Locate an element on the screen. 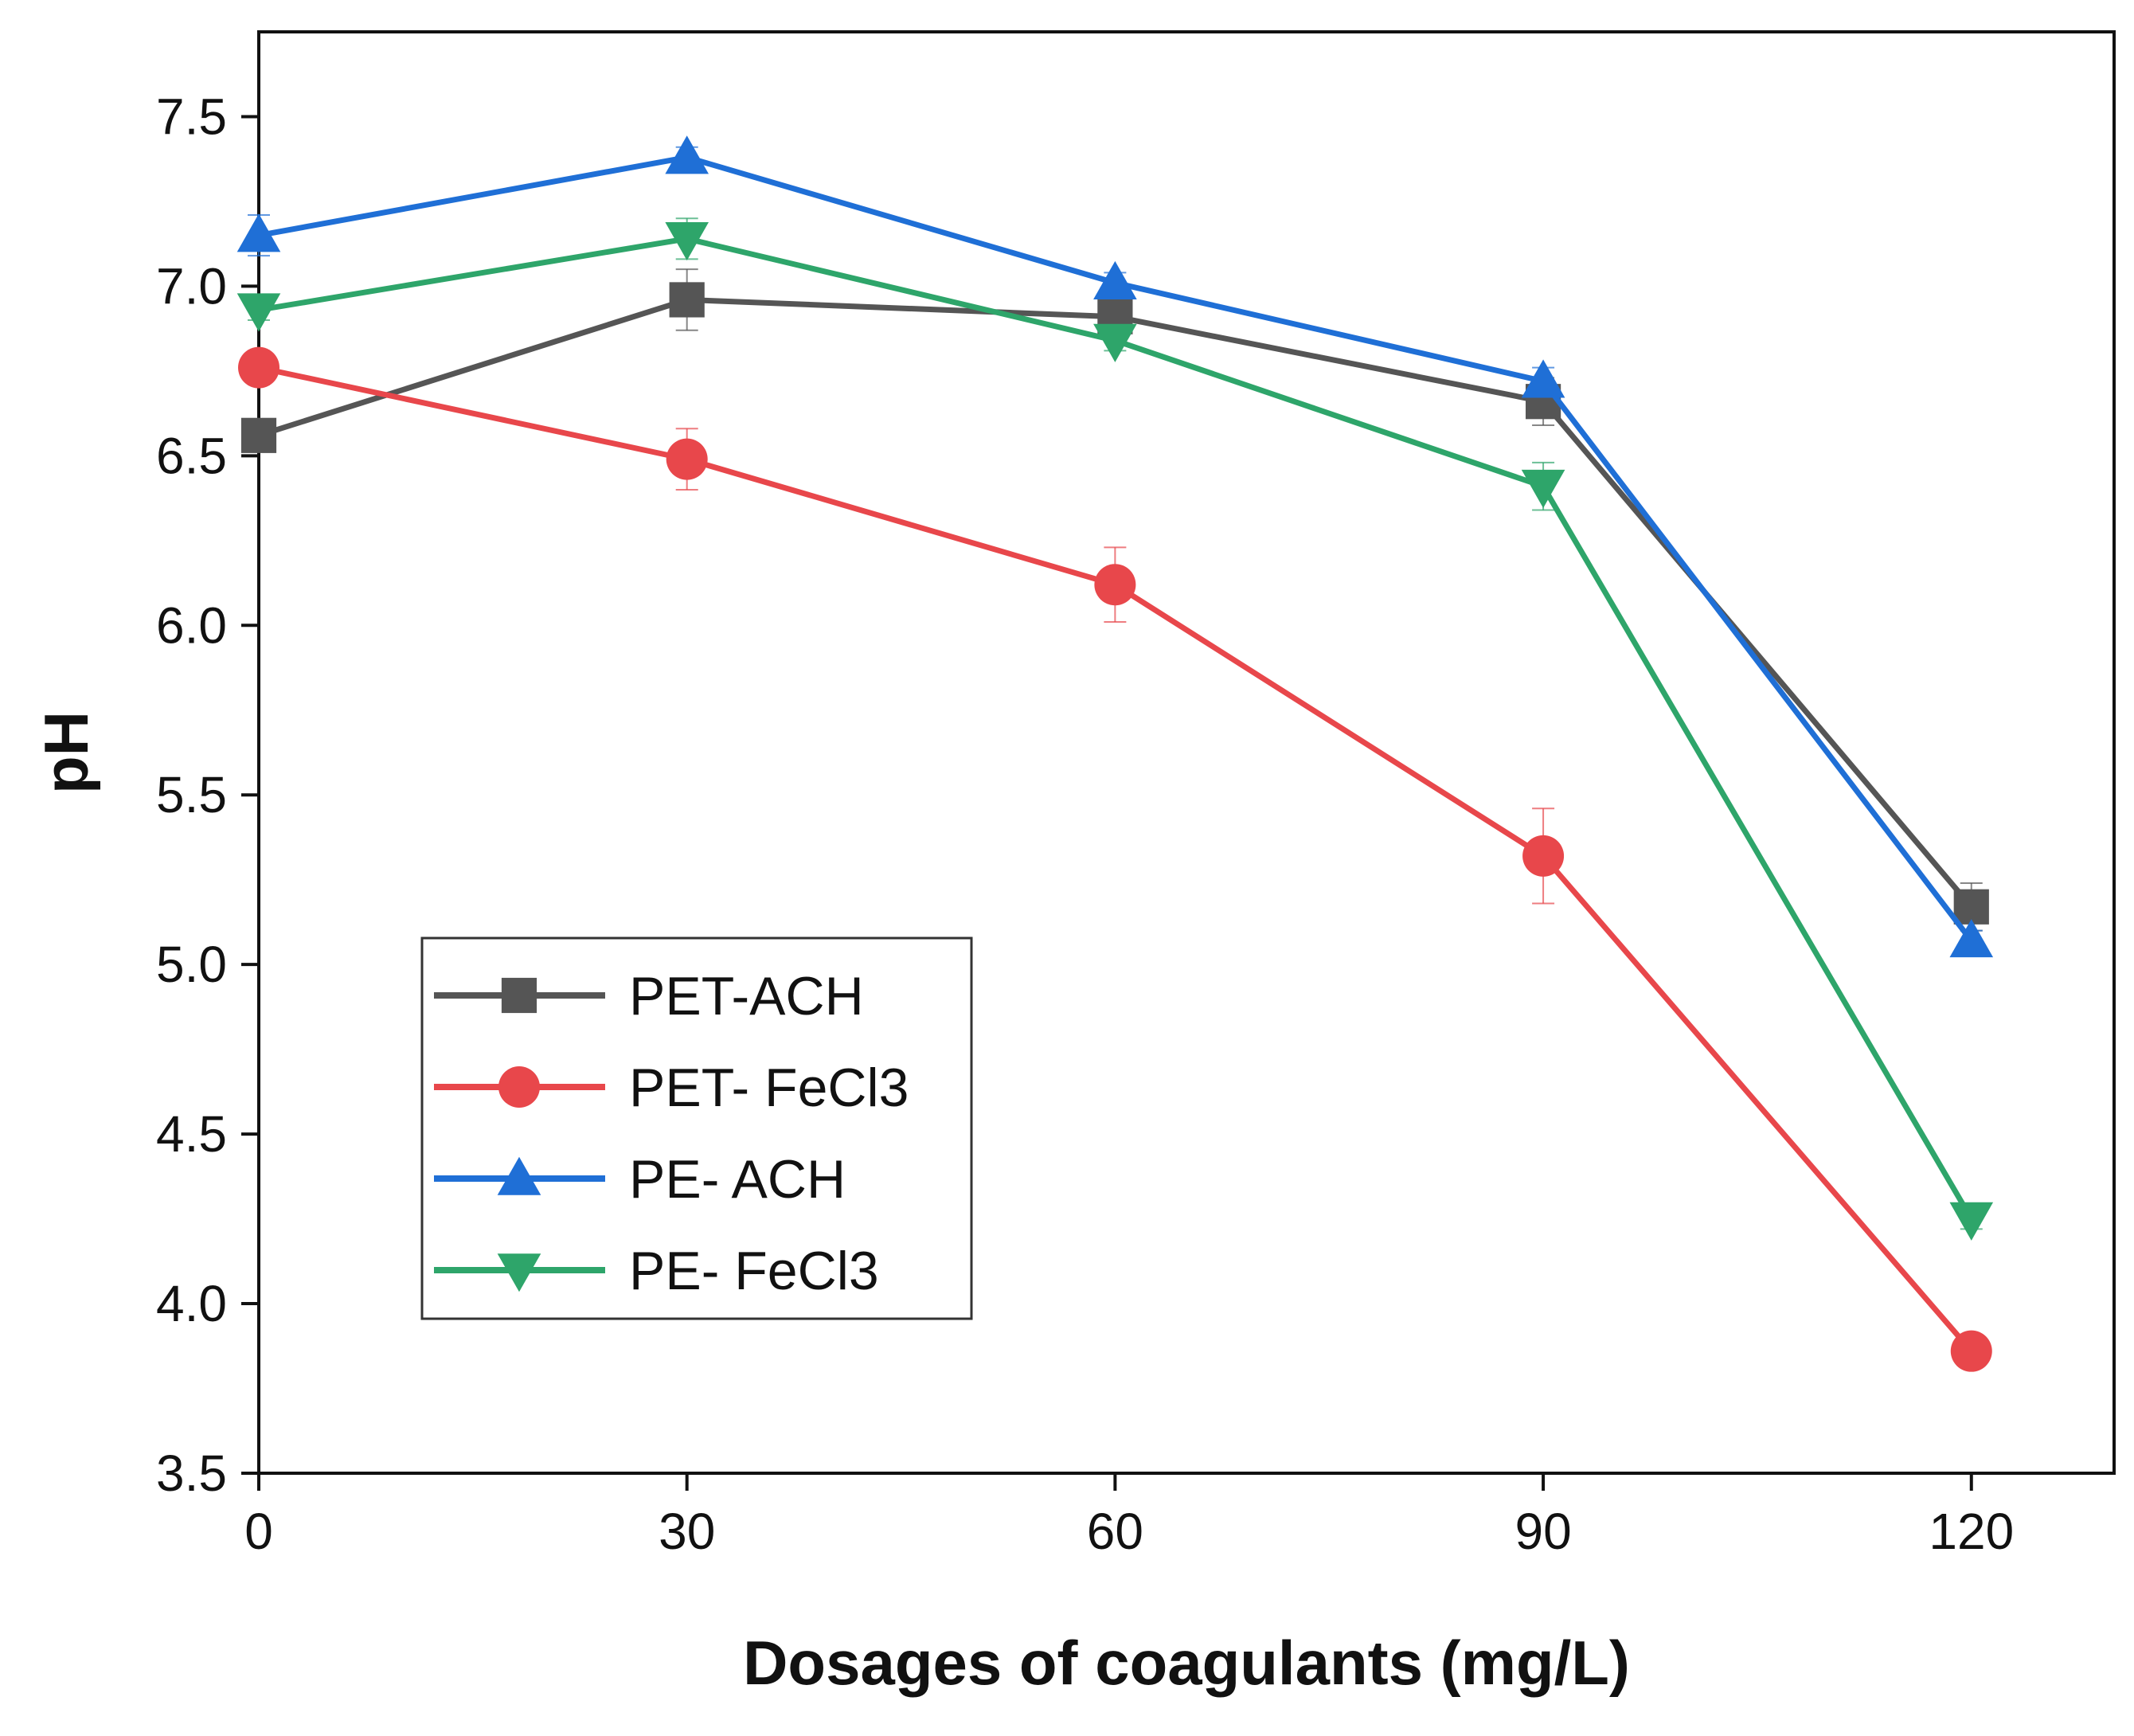 The image size is (2134, 1736). legend-item: PE- FeCl3 is located at coordinates (656, 1271).